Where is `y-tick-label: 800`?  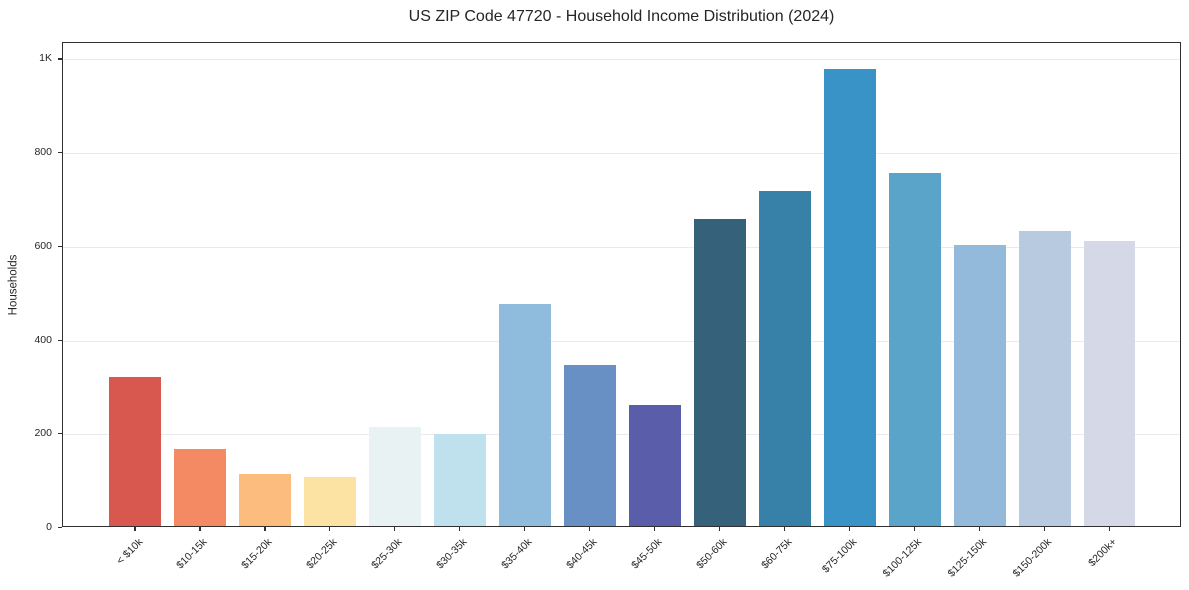
y-tick-label: 800 is located at coordinates (43, 152).